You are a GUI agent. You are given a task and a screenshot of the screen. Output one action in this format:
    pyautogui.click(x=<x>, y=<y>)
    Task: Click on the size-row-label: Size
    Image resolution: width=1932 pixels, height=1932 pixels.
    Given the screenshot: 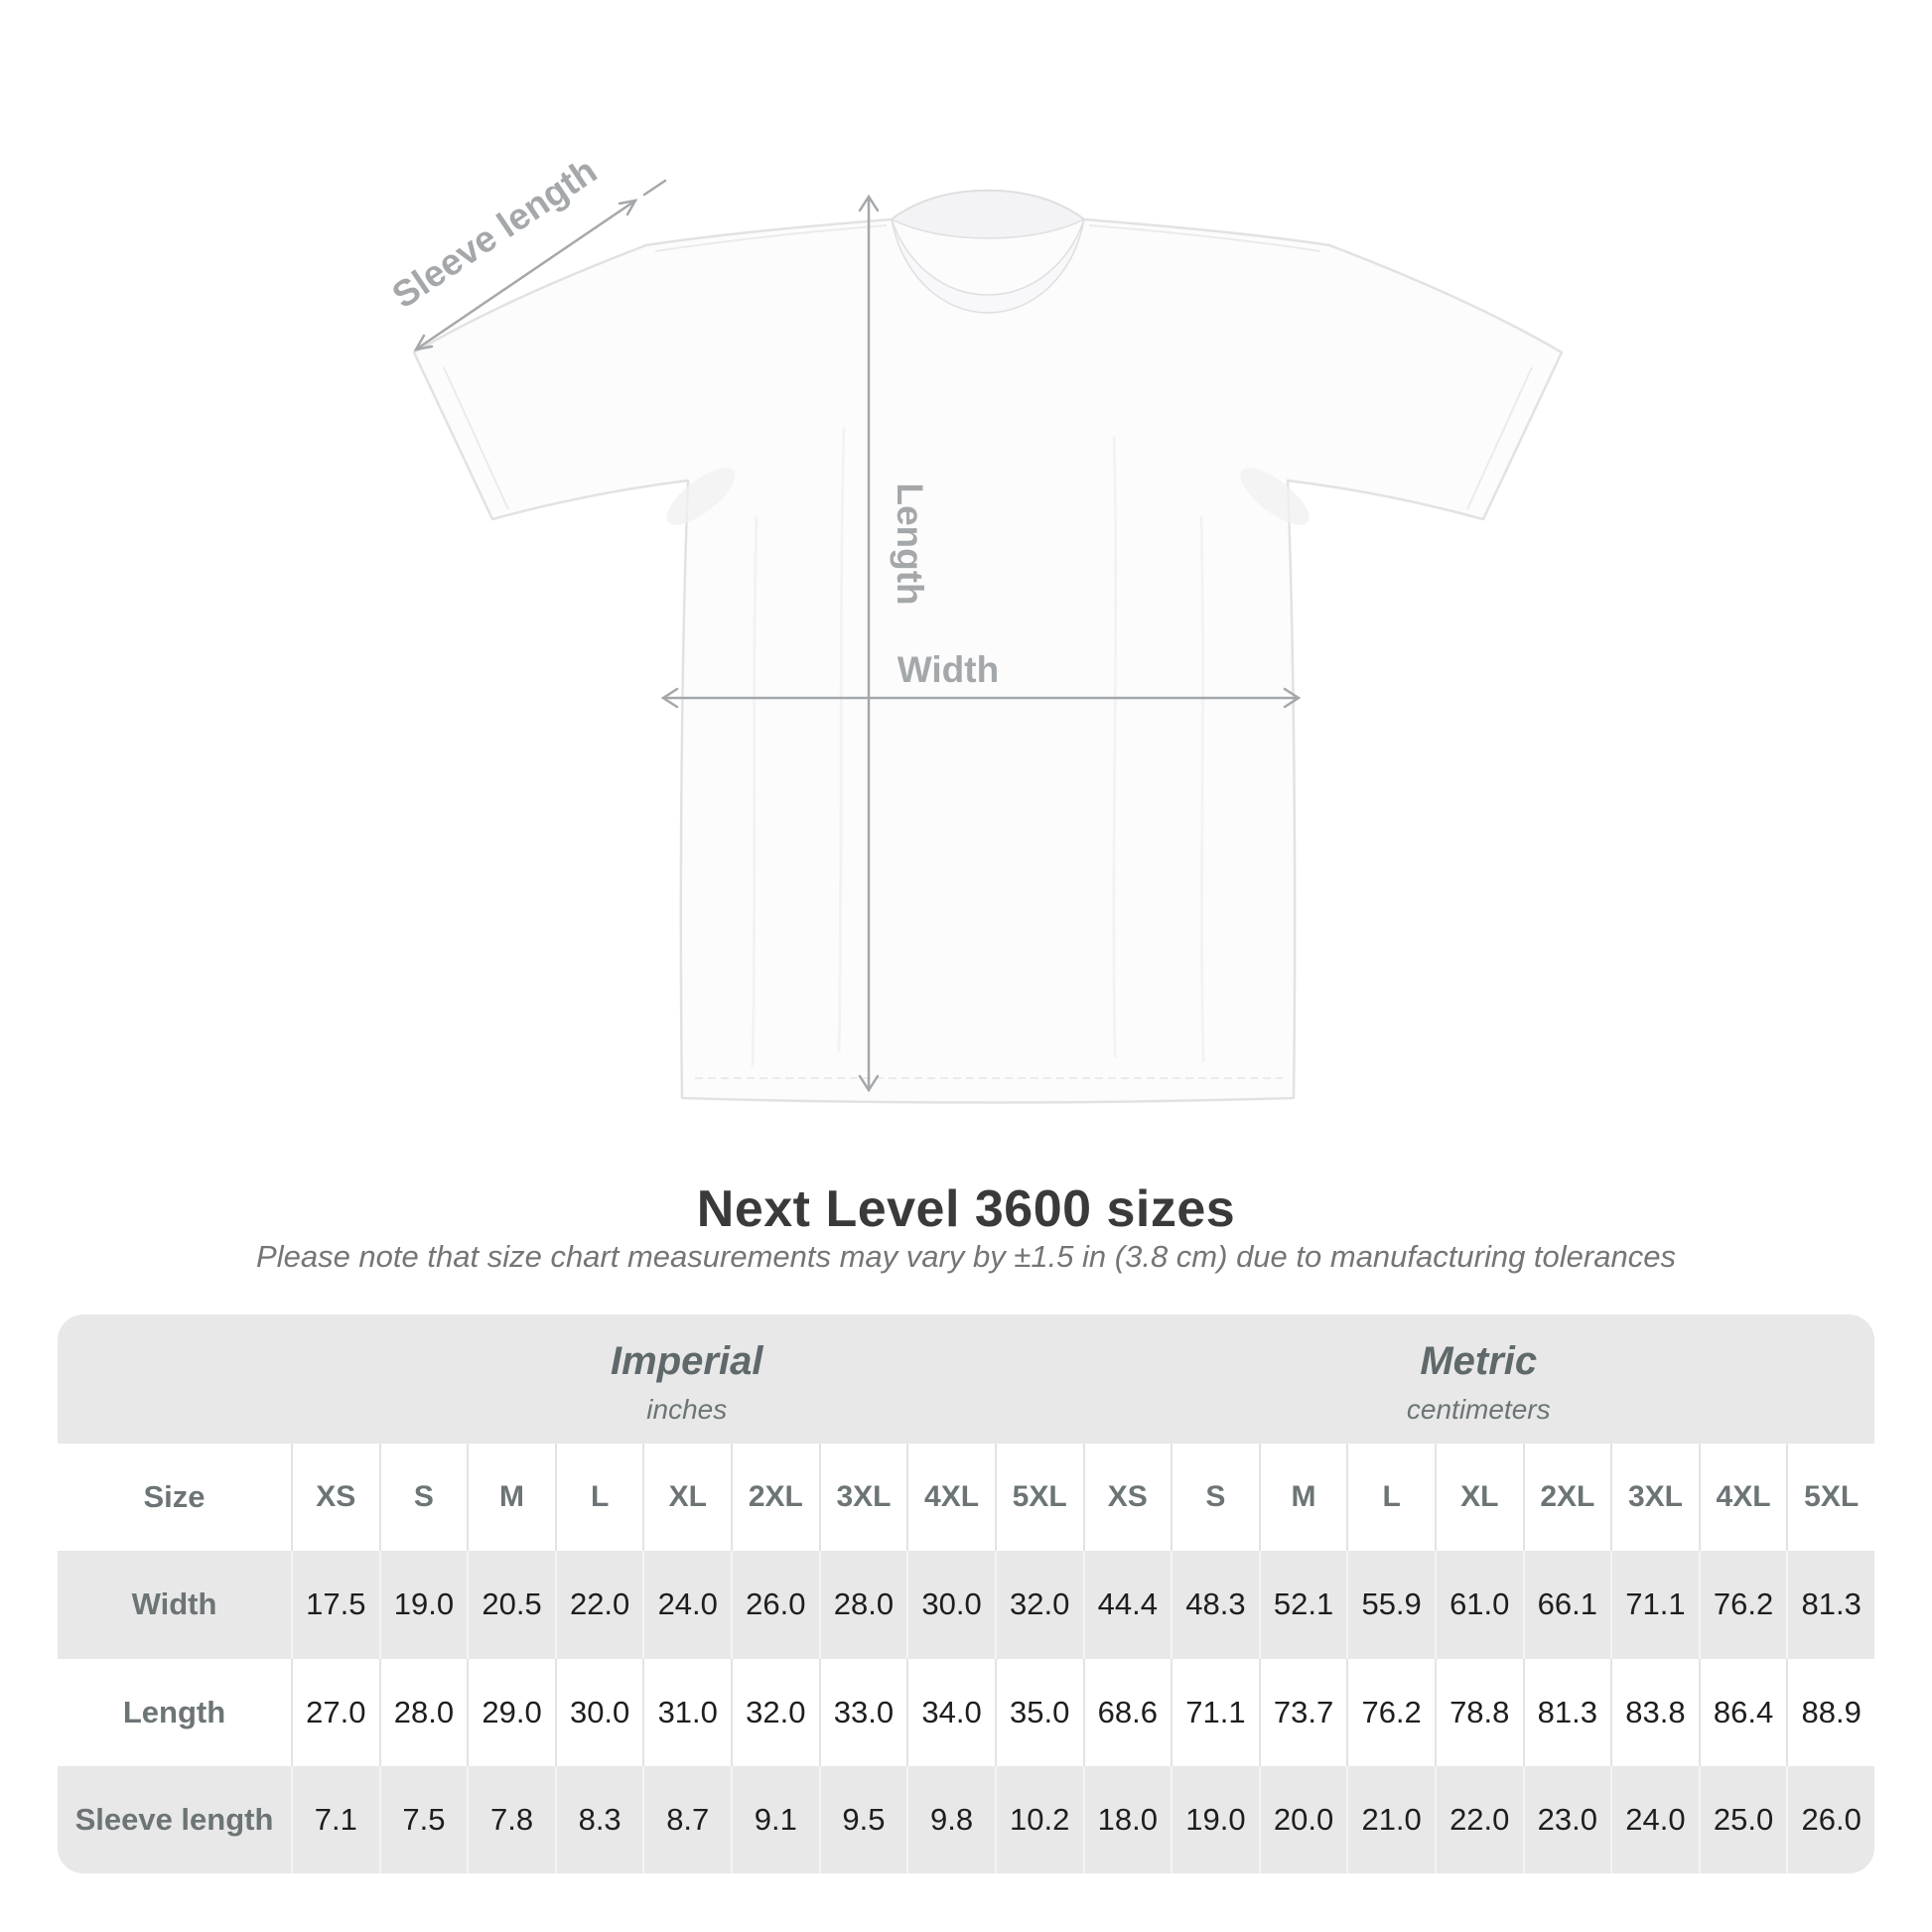 What is the action you would take?
    pyautogui.click(x=174, y=1498)
    